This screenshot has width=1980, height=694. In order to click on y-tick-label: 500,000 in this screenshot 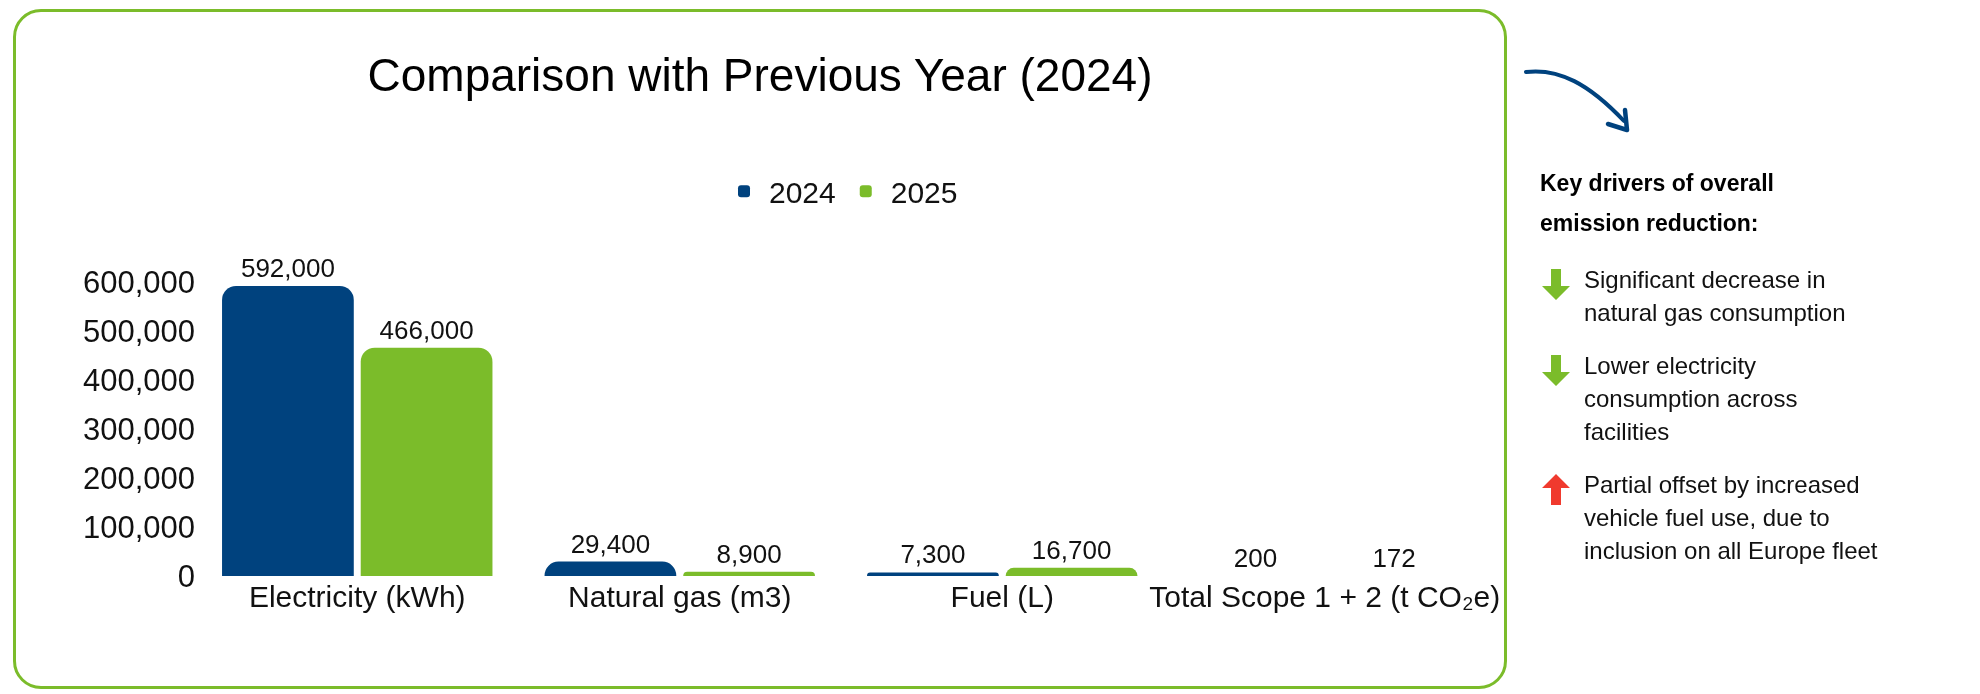, I will do `click(138, 331)`.